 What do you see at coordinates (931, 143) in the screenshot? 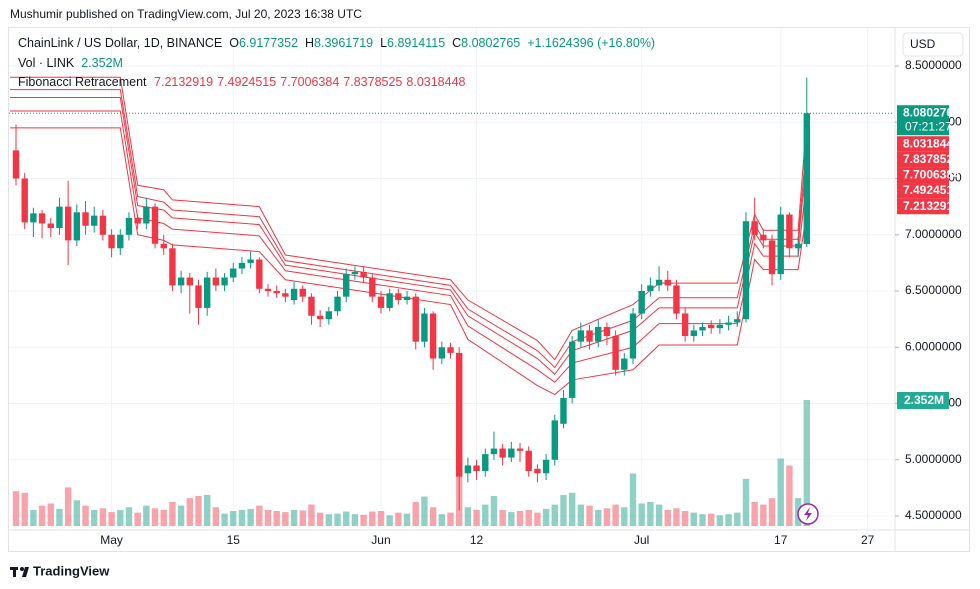
I see `fib-axis-label: 8.0318448` at bounding box center [931, 143].